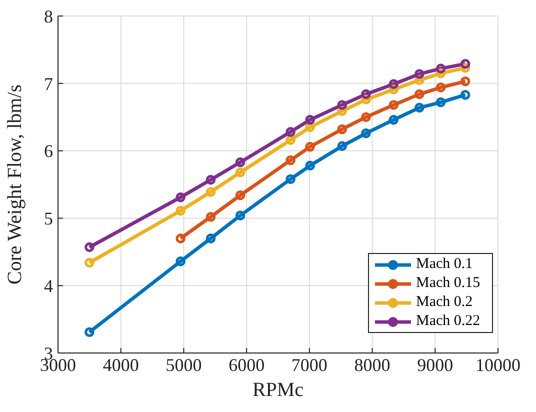  What do you see at coordinates (372, 364) in the screenshot?
I see `x-tick-label: 8000` at bounding box center [372, 364].